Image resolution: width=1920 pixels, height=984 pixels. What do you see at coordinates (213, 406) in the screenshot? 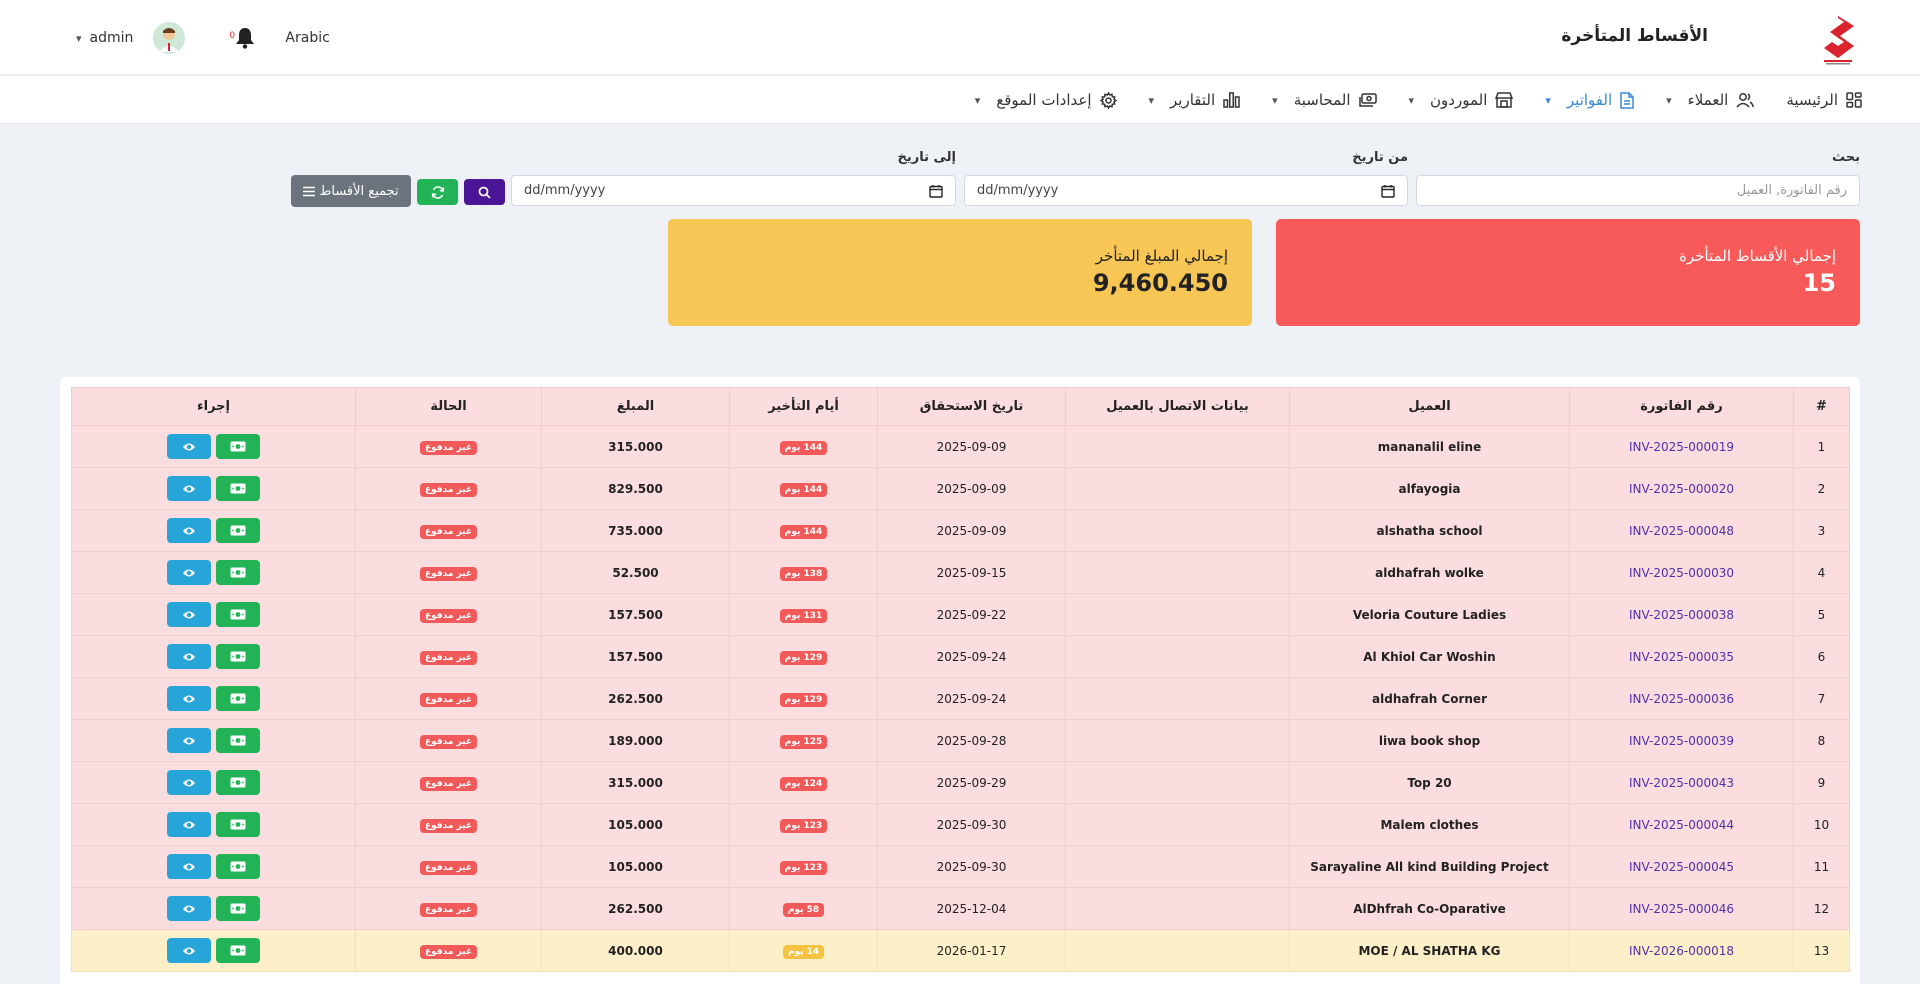
I see `header-action: إجراء` at bounding box center [213, 406].